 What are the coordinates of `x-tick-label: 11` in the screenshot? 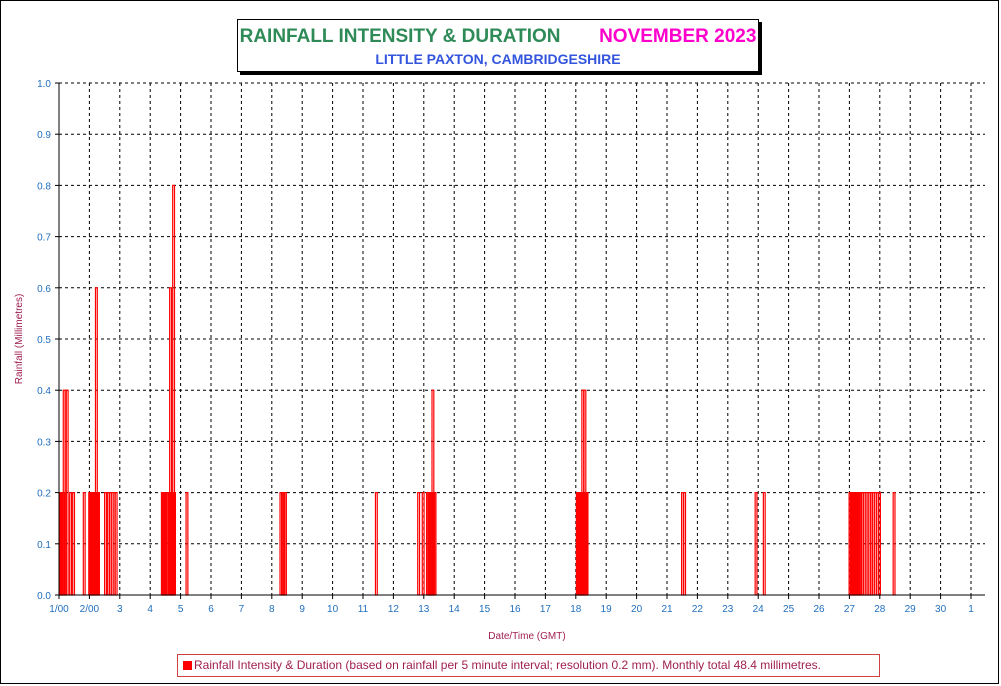 It's located at (363, 609).